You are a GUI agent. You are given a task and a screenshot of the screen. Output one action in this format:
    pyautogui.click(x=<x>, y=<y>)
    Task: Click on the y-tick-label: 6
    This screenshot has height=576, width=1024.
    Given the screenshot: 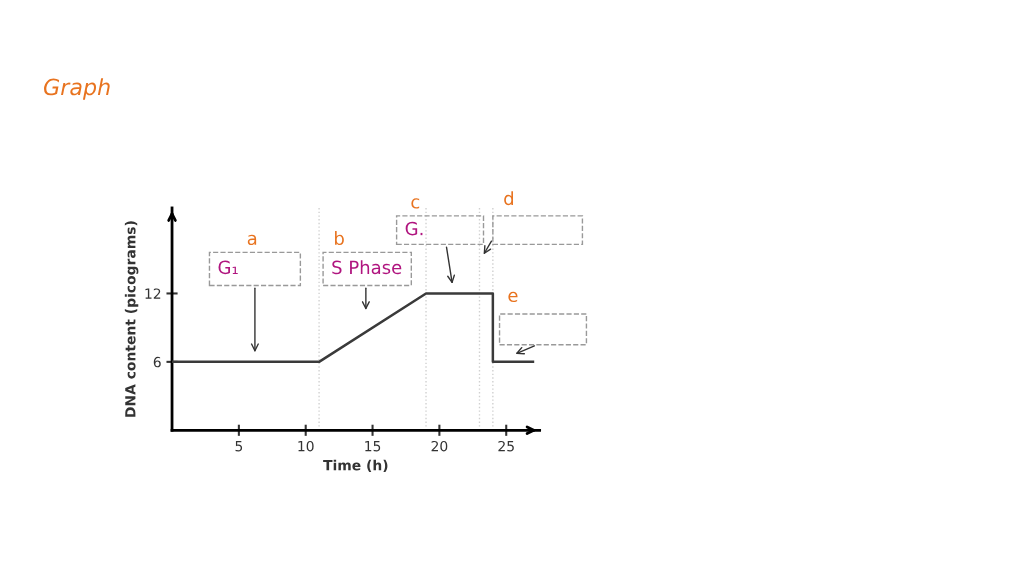 What is the action you would take?
    pyautogui.click(x=157, y=362)
    